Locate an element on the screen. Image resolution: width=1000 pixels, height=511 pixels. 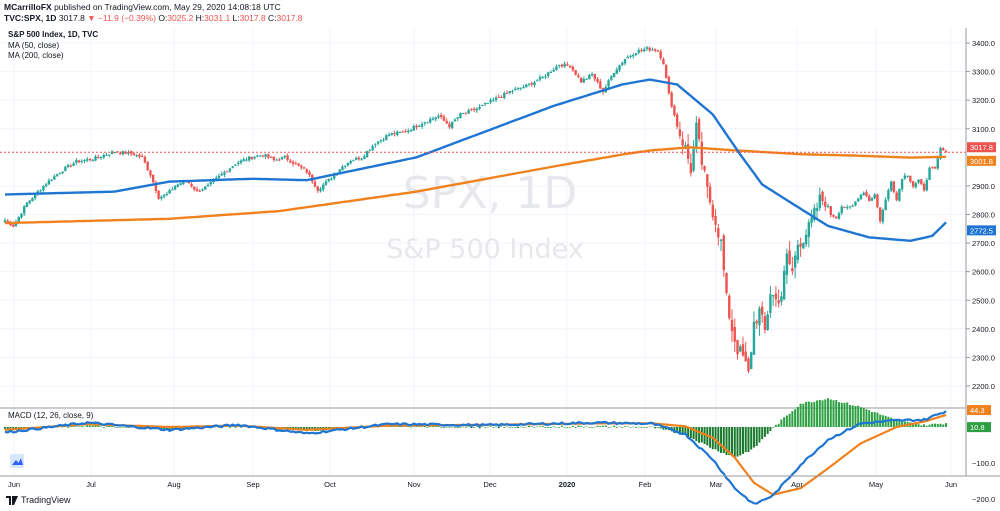
ma50-legend: MA (50, close) is located at coordinates (34, 45).